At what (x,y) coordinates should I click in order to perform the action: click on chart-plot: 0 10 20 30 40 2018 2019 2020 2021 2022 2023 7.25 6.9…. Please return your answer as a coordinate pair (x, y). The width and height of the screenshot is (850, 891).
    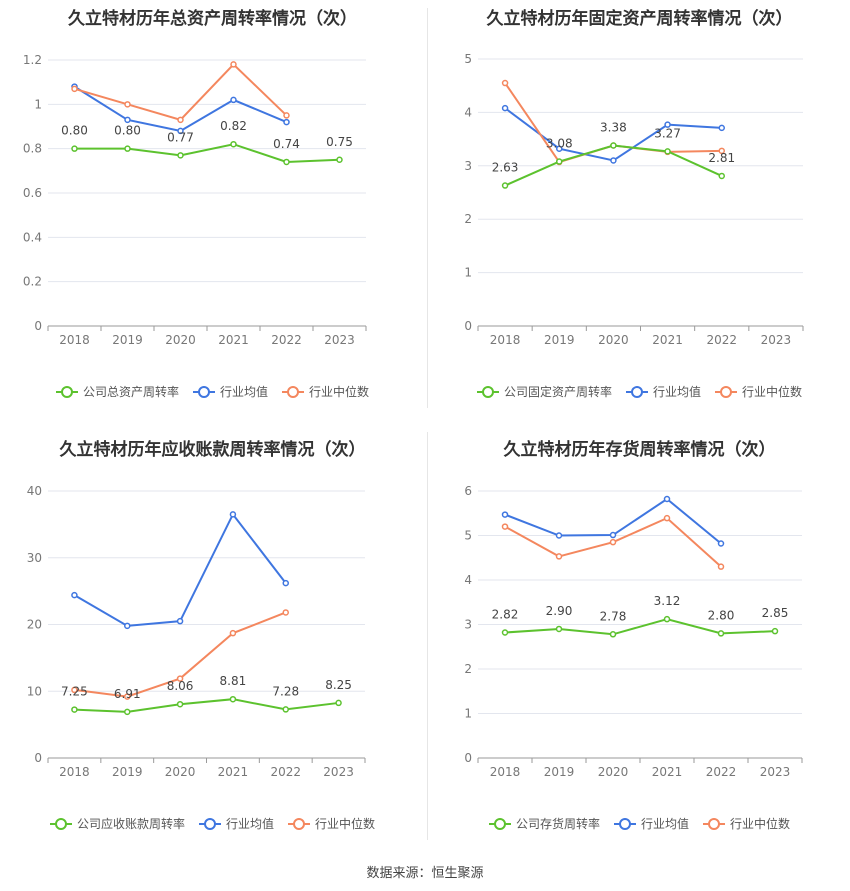
    Looking at the image, I should click on (196, 631).